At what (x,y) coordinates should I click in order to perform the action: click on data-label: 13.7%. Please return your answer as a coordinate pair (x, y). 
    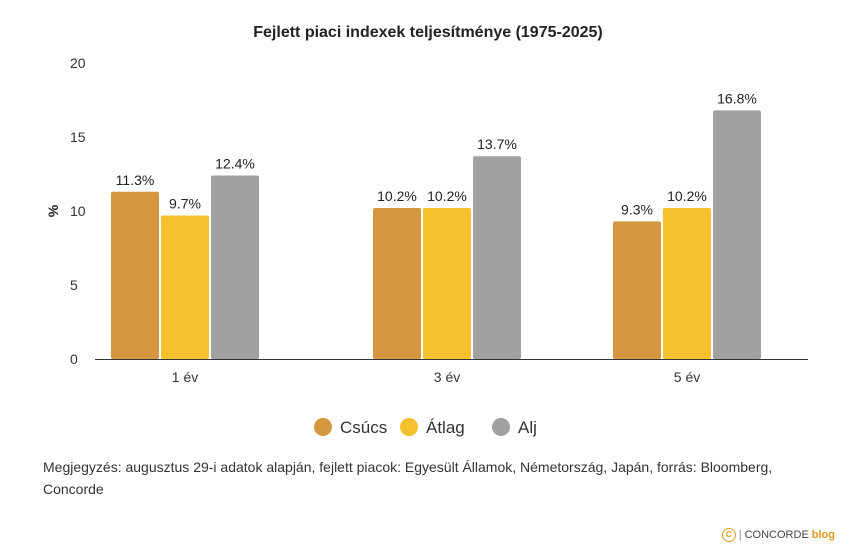
    Looking at the image, I should click on (497, 144).